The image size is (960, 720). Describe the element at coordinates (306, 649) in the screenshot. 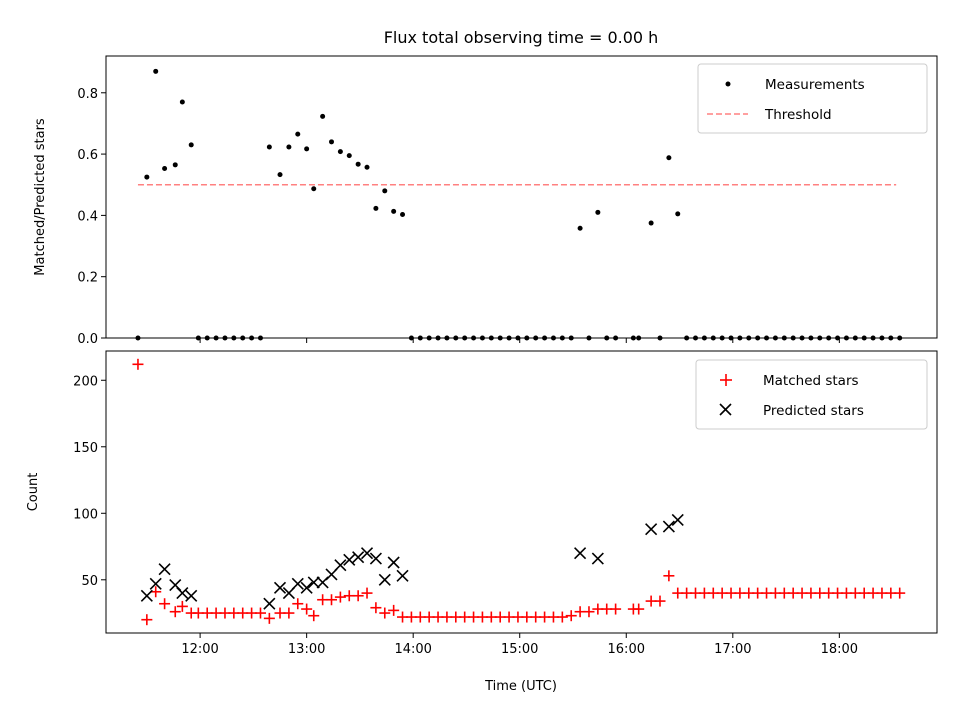

I see `count-x-tick-label: 13:00` at that location.